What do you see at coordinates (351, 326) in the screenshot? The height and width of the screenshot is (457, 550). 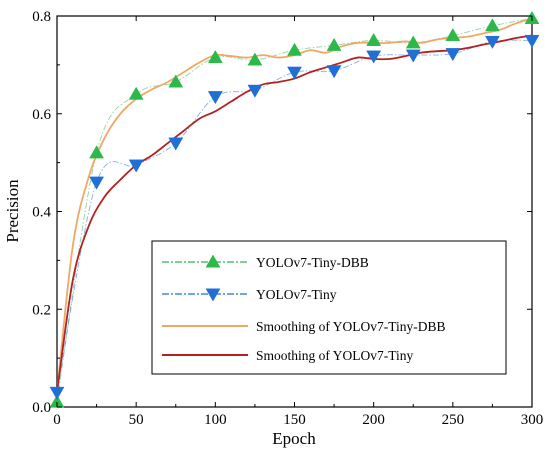 I see `legend-label: Smoothing of YOLOv7-Tiny-DBB` at bounding box center [351, 326].